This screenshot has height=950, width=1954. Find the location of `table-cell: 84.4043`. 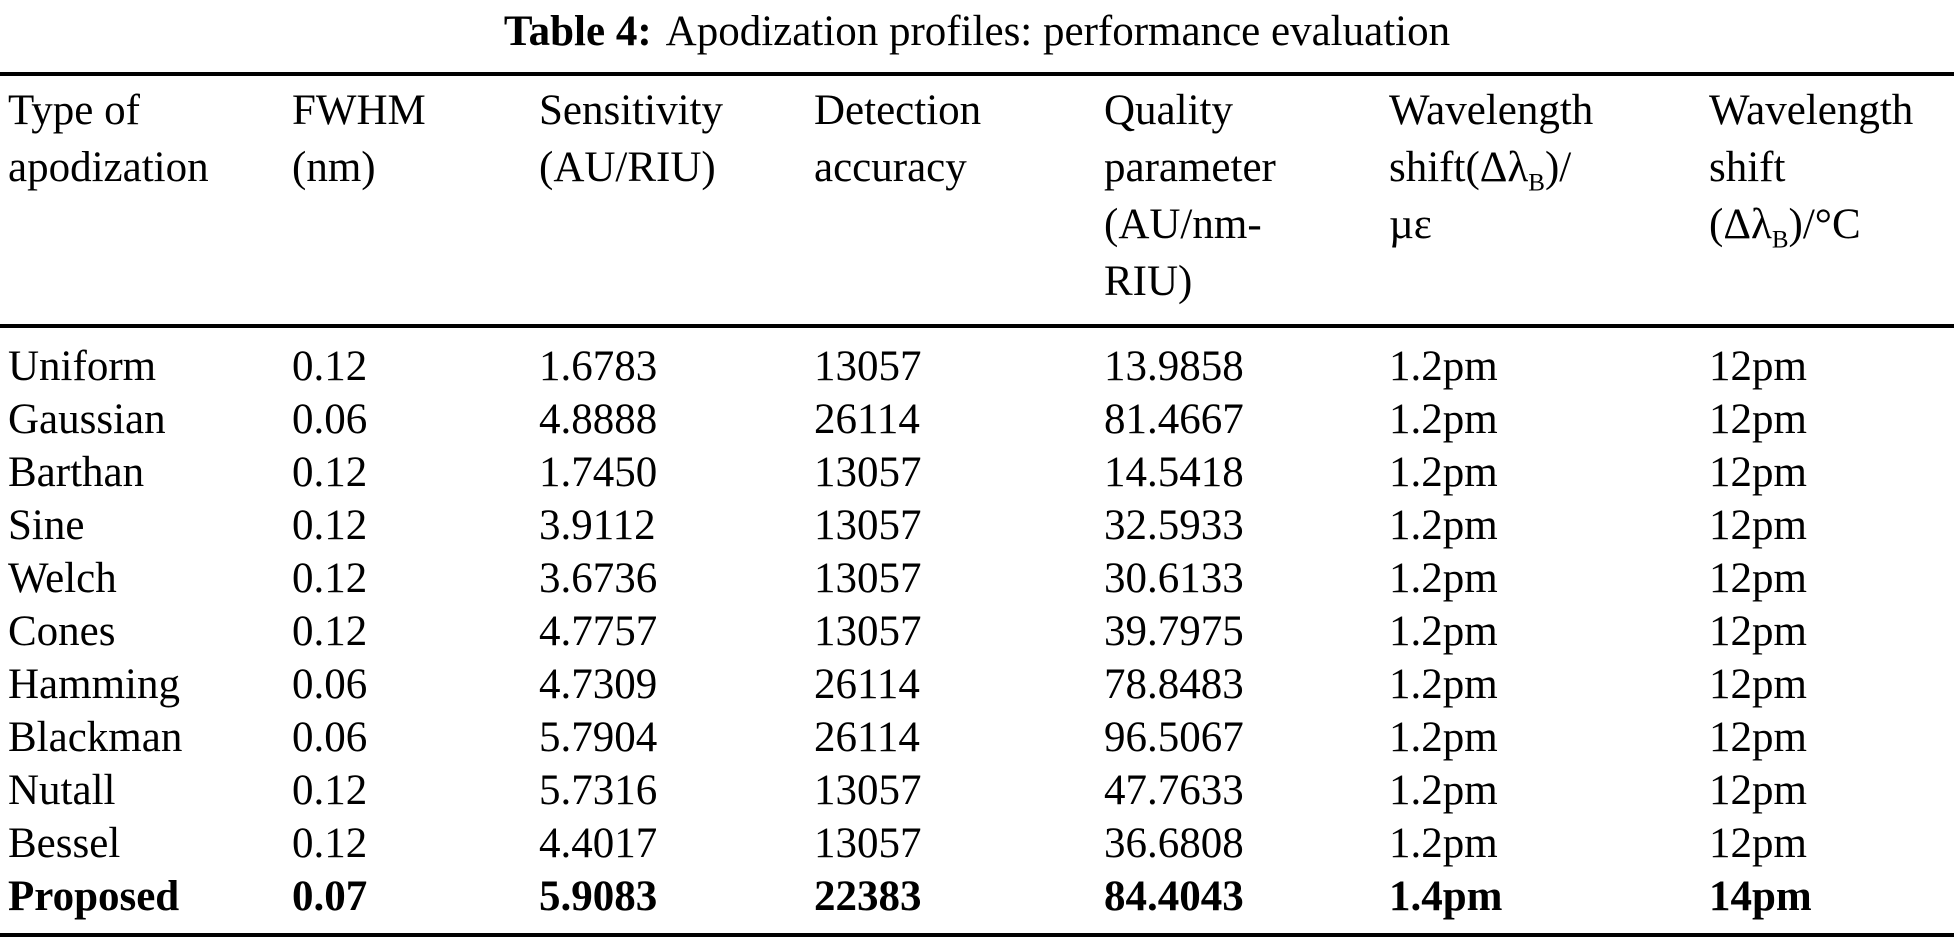

table-cell: 84.4043 is located at coordinates (1174, 896).